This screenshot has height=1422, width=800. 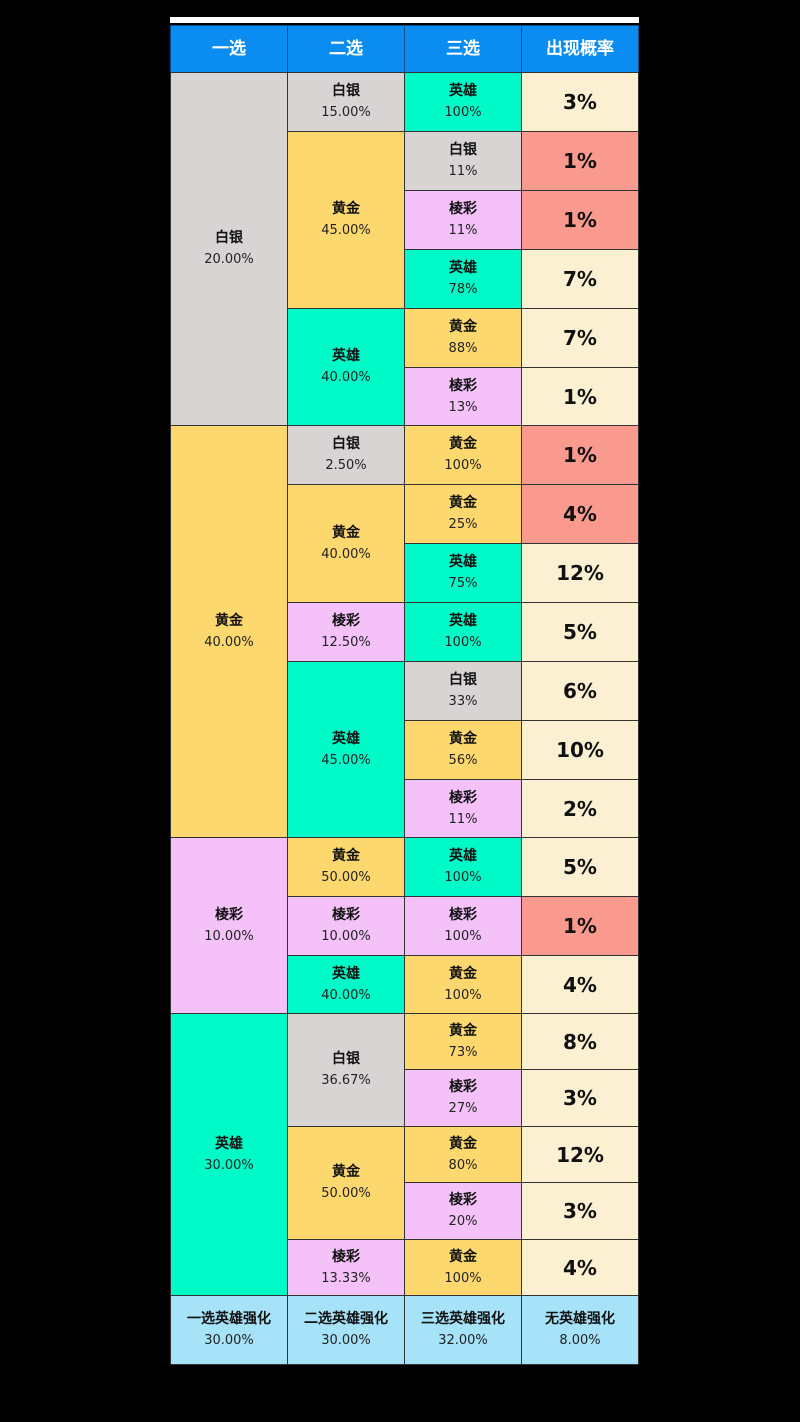 What do you see at coordinates (229, 1165) in the screenshot?
I see `first-pick-pct: 30.00%` at bounding box center [229, 1165].